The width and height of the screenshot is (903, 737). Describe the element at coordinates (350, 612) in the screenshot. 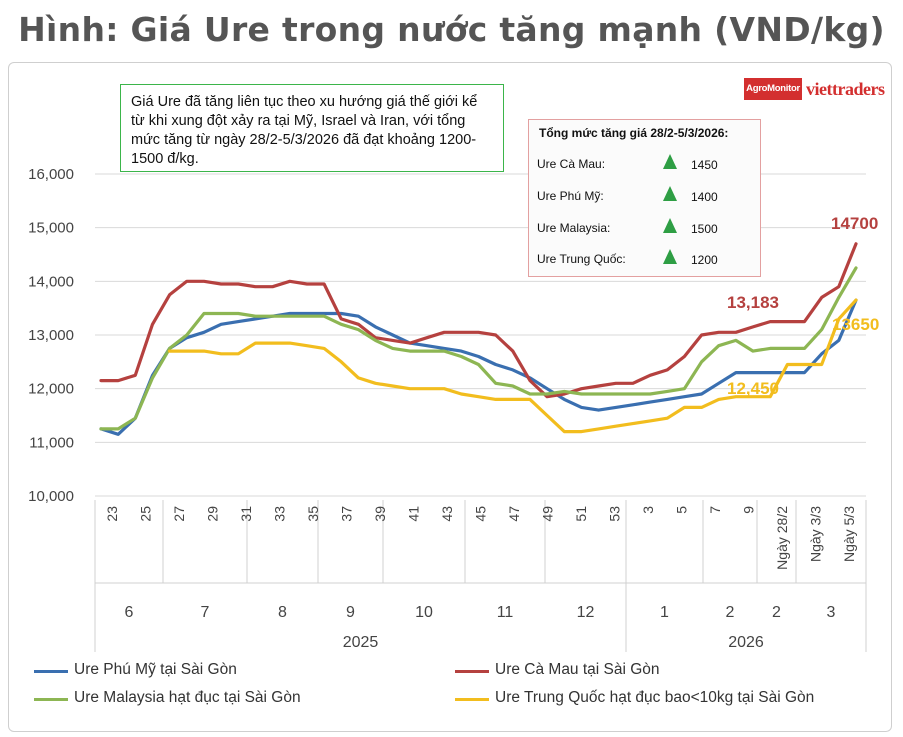

I see `month-label: 9` at that location.